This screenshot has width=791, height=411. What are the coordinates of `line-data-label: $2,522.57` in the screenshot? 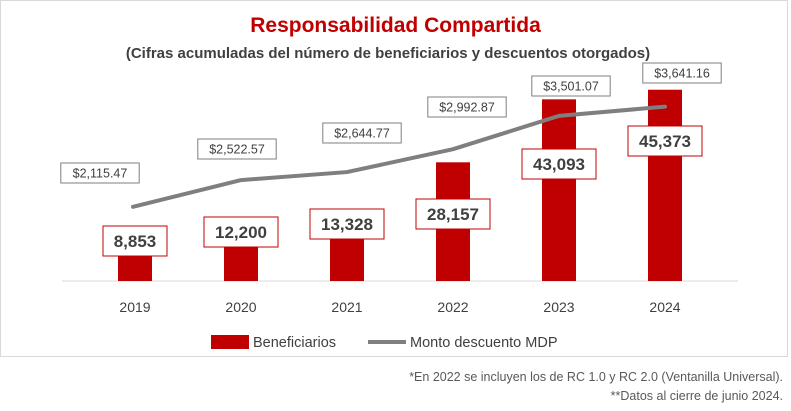 It's located at (237, 150).